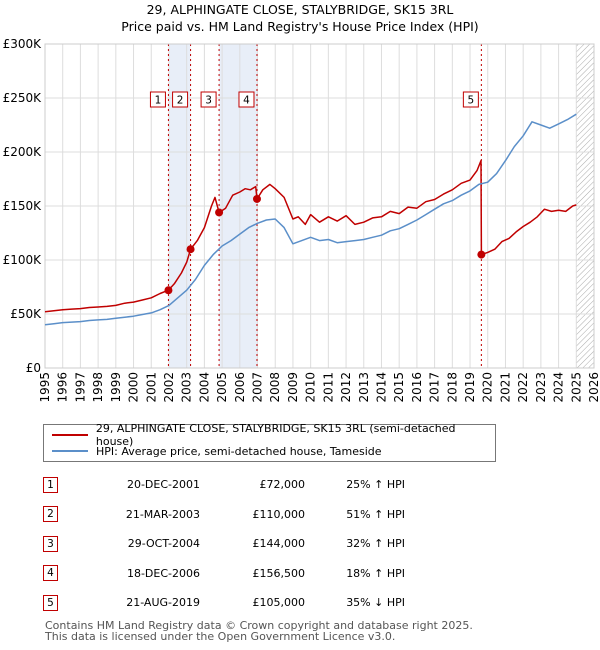 The height and width of the screenshot is (650, 600). Describe the element at coordinates (279, 573) in the screenshot. I see `sale-price: £156,500` at that location.